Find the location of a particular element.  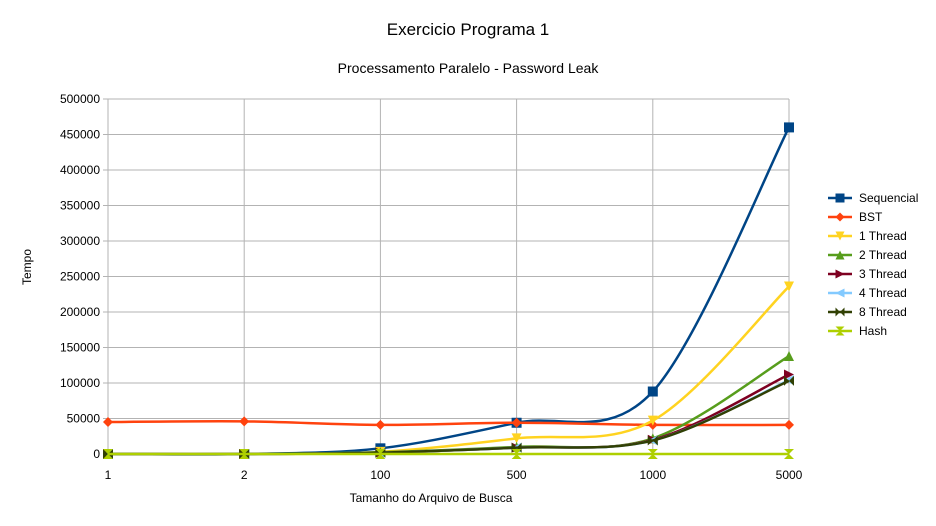

y-tick-label: 50000 is located at coordinates (84, 419).